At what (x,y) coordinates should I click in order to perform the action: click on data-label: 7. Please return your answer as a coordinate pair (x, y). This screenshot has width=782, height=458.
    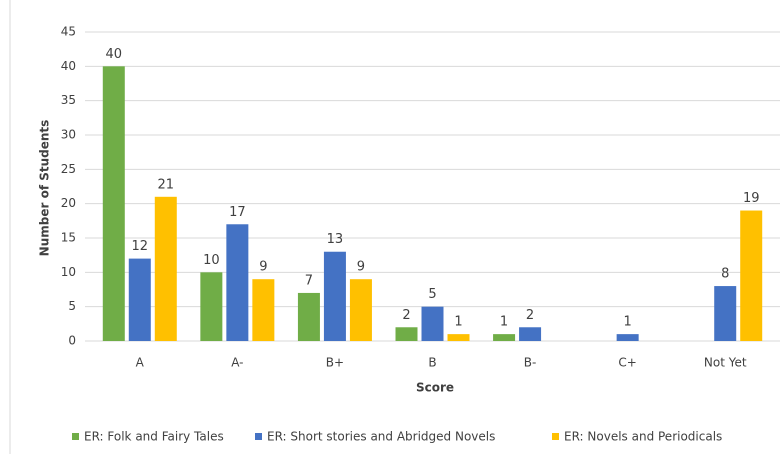
    Looking at the image, I should click on (309, 280).